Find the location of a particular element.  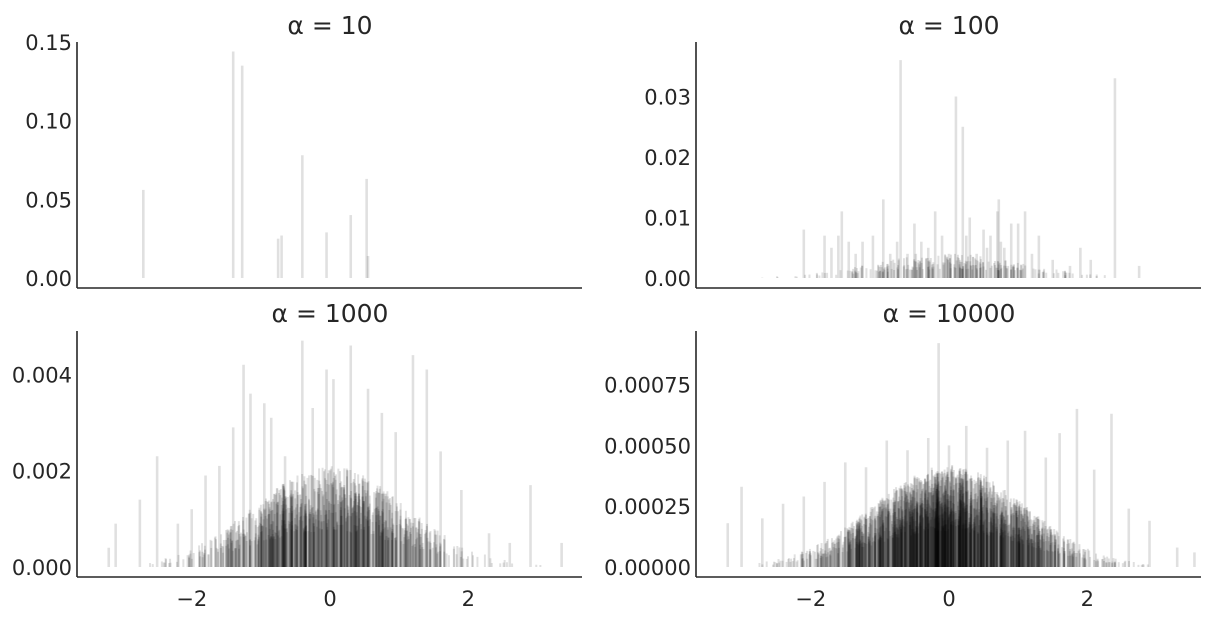

y-tick-label: 0.05 is located at coordinates (48, 200).